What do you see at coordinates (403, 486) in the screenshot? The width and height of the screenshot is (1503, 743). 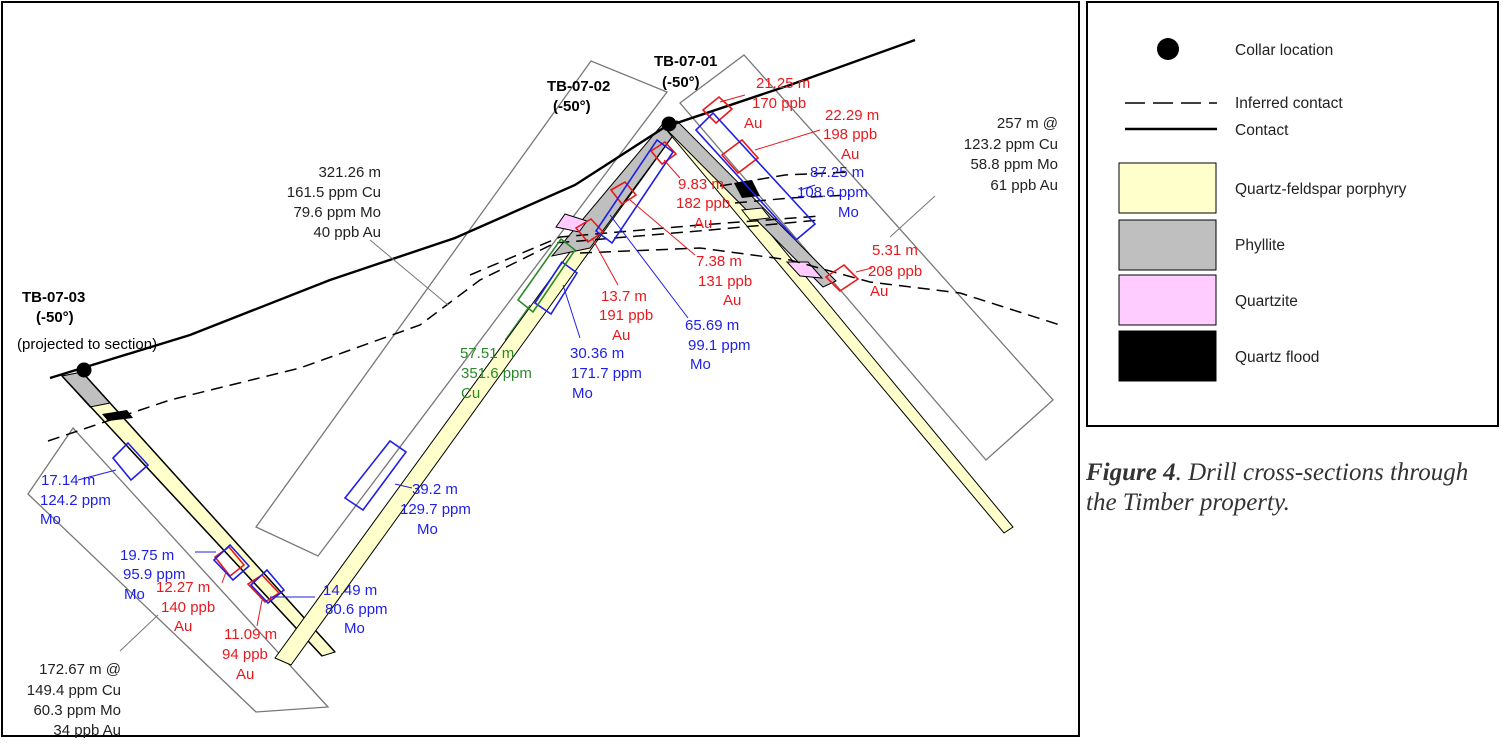 I see `leader-m4` at bounding box center [403, 486].